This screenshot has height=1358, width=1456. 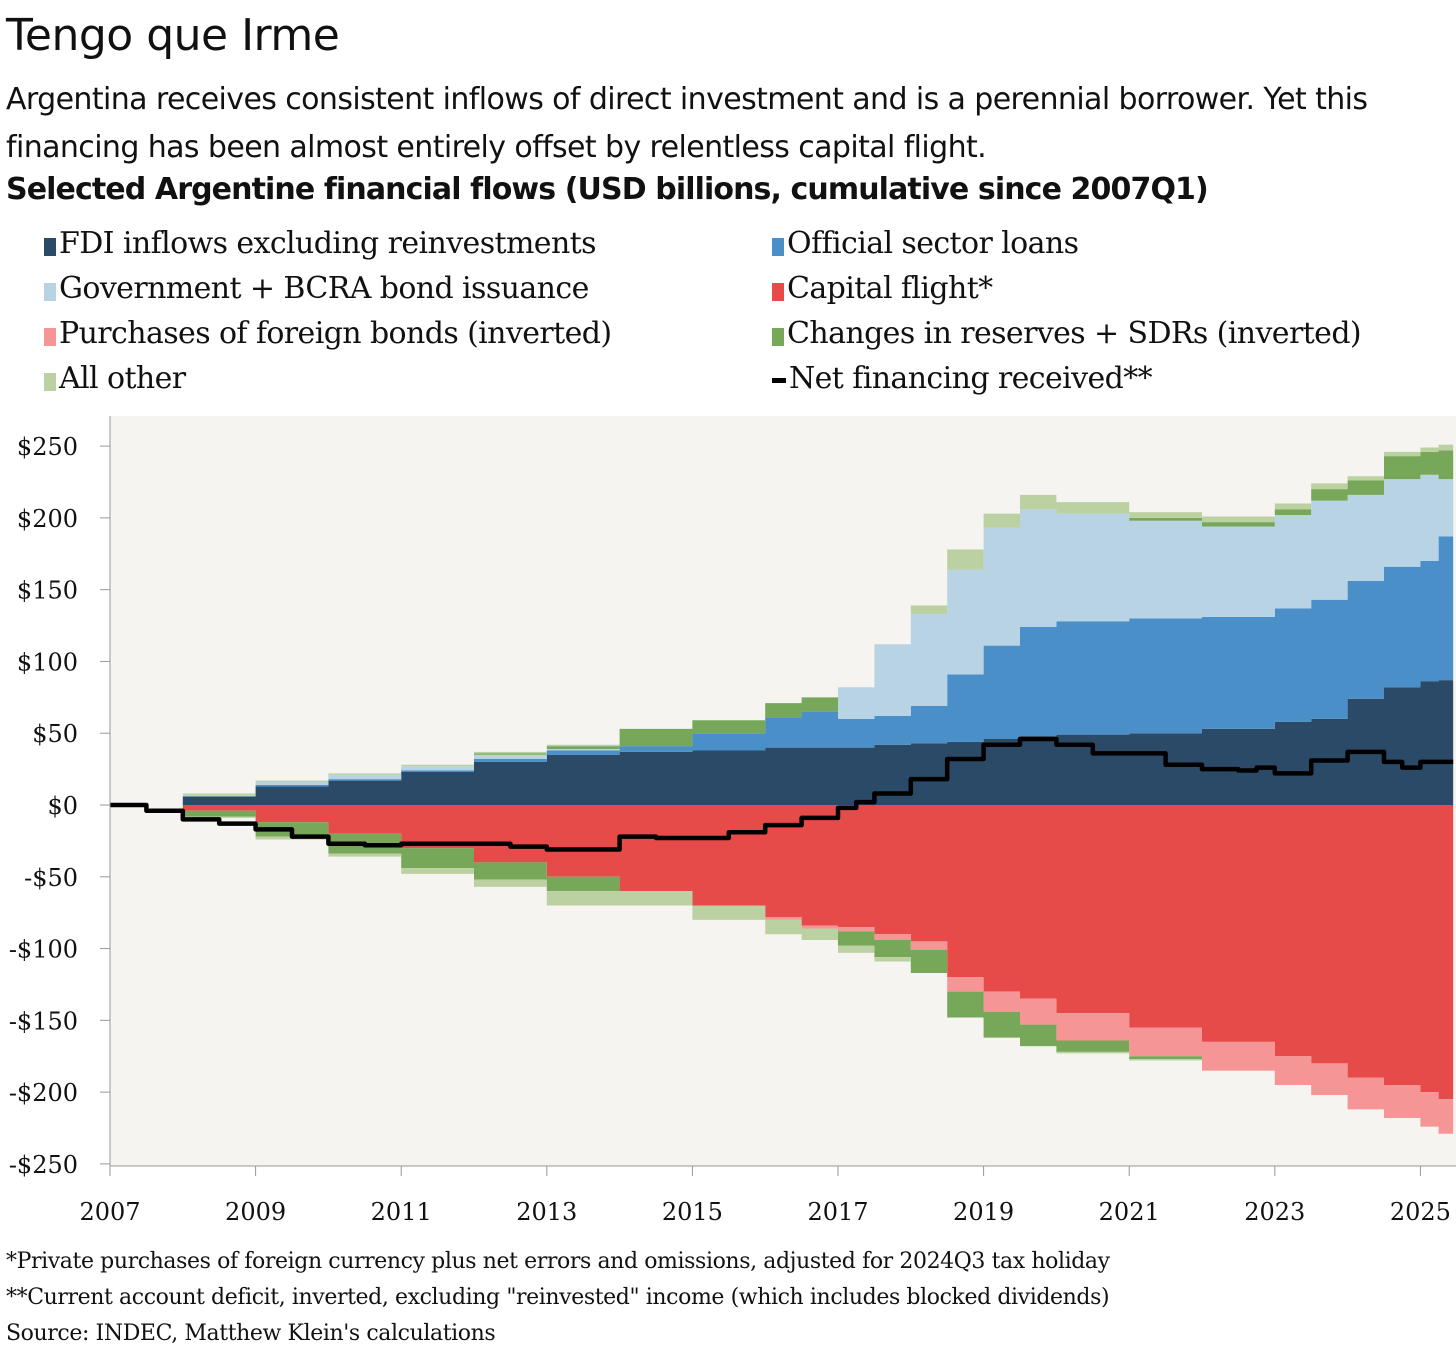 I want to click on legend-item-bond-issuance: Government + BCRA bond issuance, so click(x=316, y=288).